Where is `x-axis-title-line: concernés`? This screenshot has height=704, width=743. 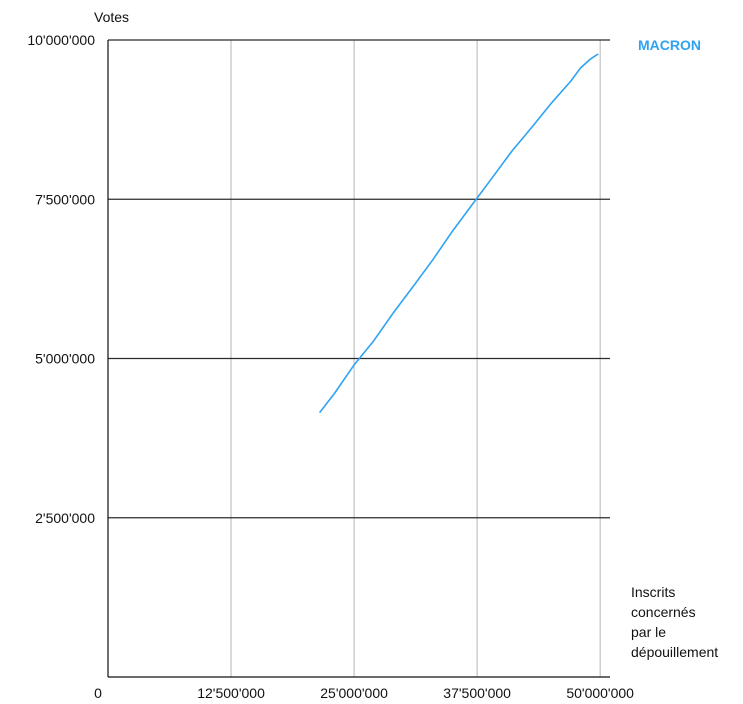
x-axis-title-line: concernés is located at coordinates (663, 612).